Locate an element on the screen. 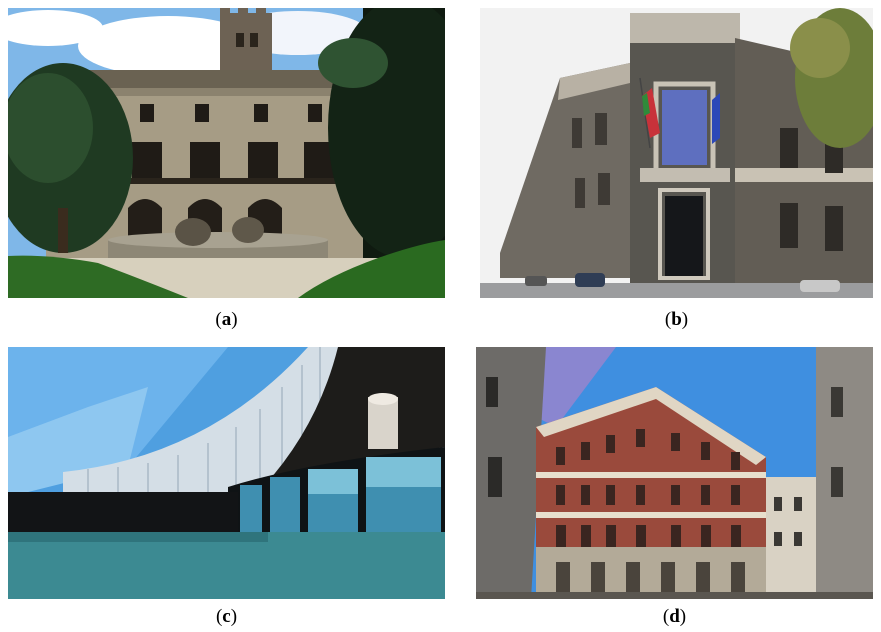 This screenshot has width=881, height=632. caption-d-open: ( is located at coordinates (666, 616).